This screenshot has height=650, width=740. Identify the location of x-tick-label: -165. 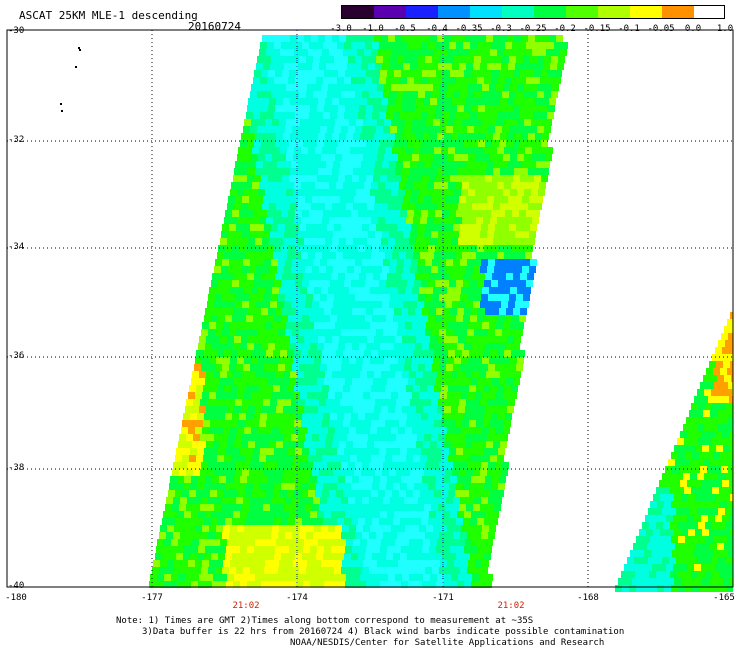
(724, 598).